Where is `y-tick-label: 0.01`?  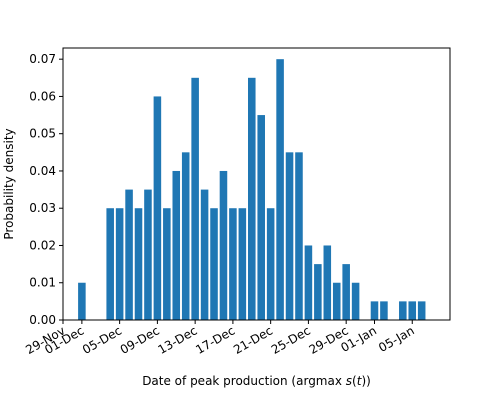
y-tick-label: 0.01 is located at coordinates (42, 283).